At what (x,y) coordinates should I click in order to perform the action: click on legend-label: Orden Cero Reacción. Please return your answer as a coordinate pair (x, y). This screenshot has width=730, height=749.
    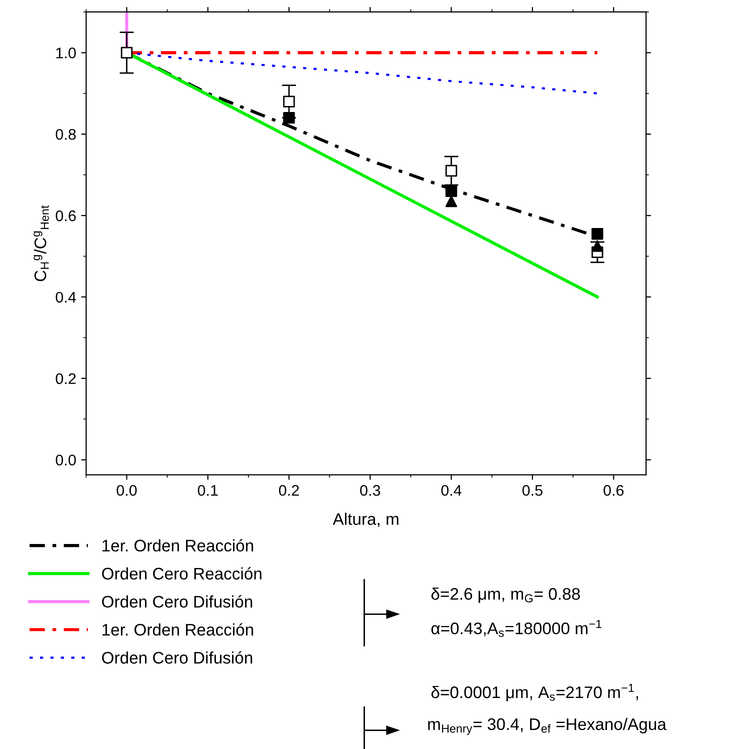
    Looking at the image, I should click on (182, 573).